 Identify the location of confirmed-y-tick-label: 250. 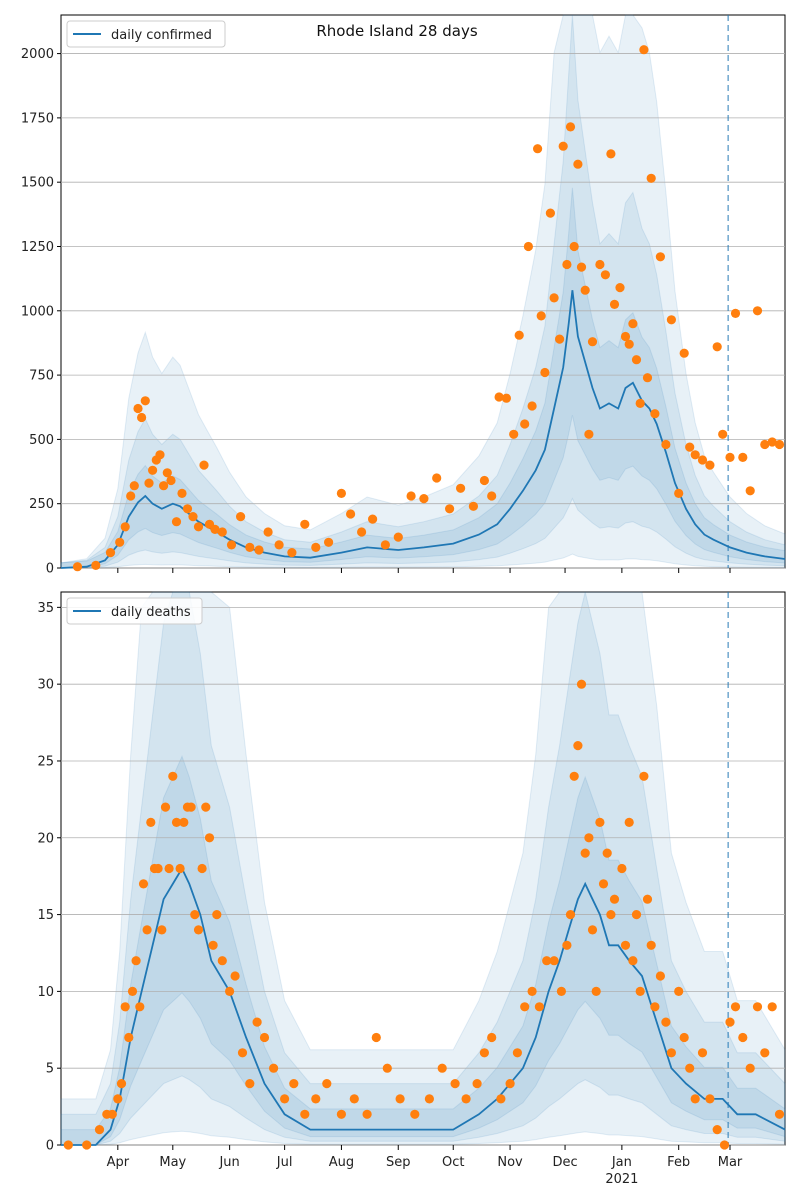
(41, 504).